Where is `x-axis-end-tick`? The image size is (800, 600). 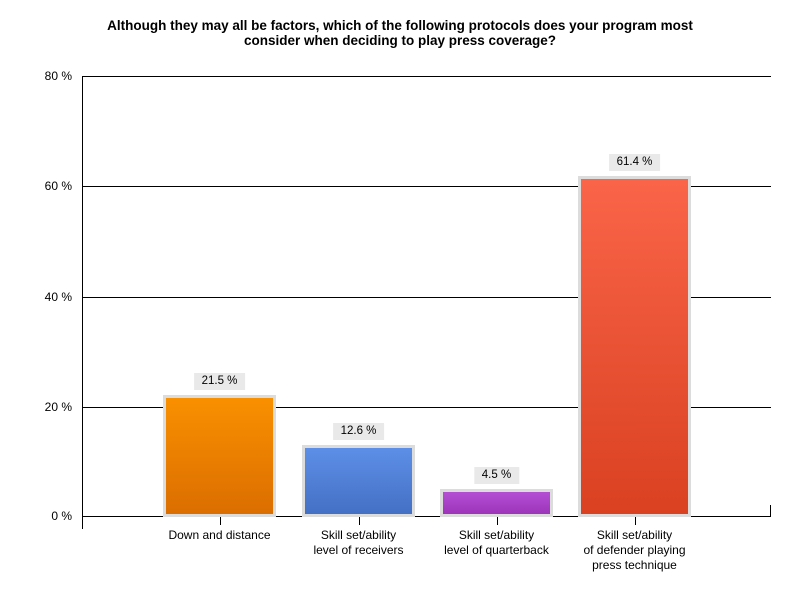
x-axis-end-tick is located at coordinates (770, 511).